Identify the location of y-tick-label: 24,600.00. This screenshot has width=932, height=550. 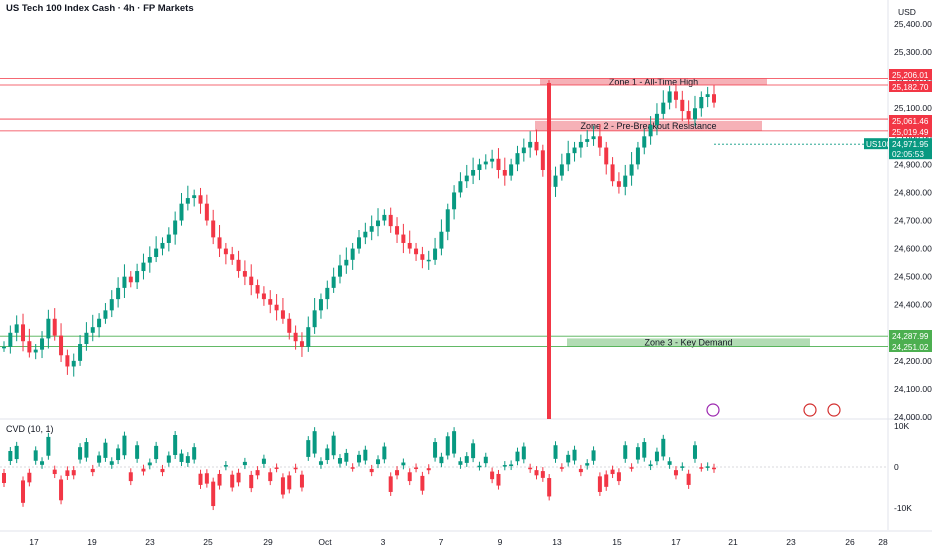
(913, 249).